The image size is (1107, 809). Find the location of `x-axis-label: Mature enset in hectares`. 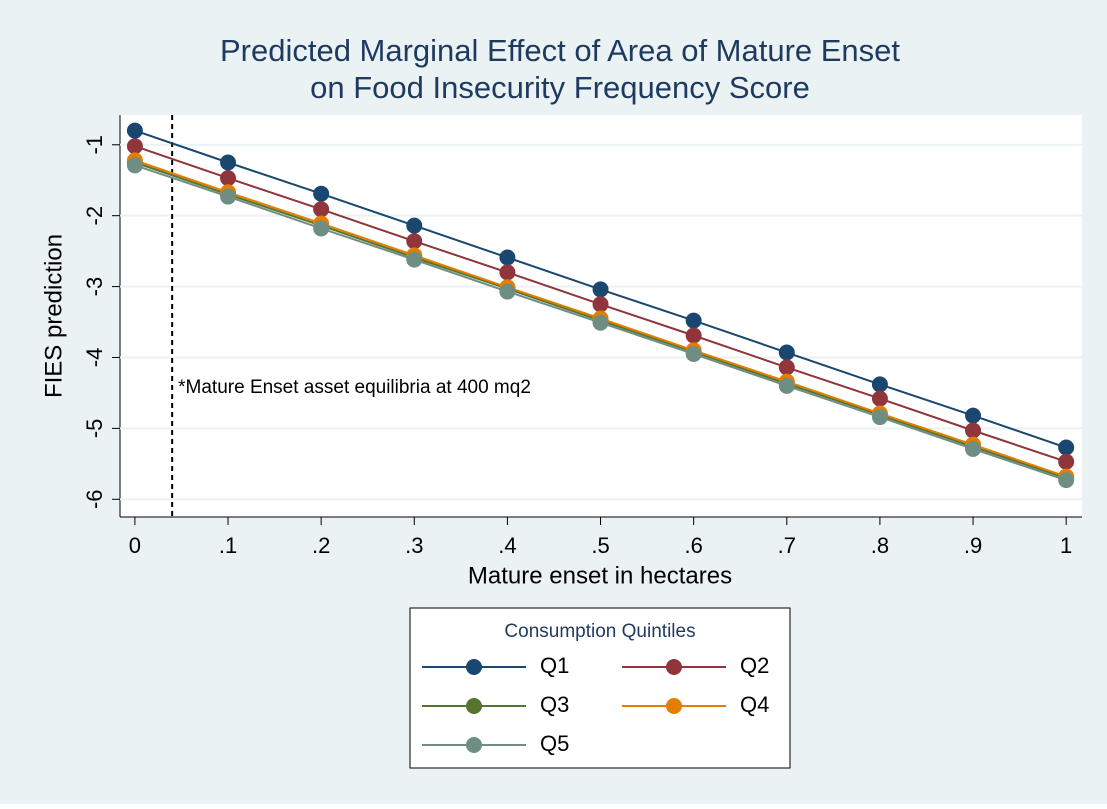

x-axis-label: Mature enset in hectares is located at coordinates (600, 575).